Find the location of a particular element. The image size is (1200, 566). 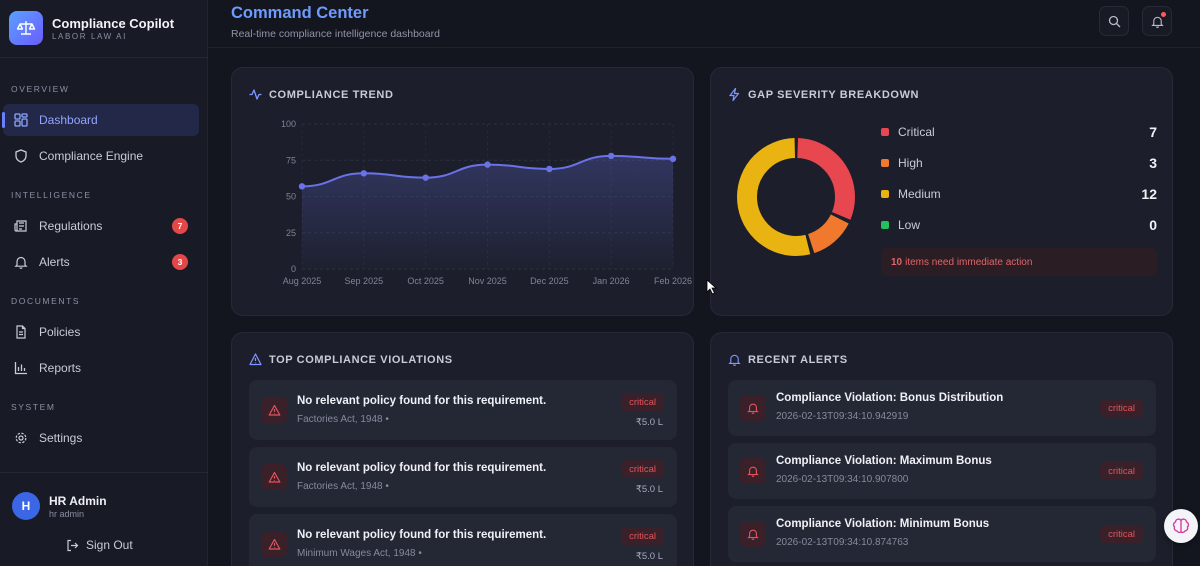

bar-chart-icon is located at coordinates (21, 368).